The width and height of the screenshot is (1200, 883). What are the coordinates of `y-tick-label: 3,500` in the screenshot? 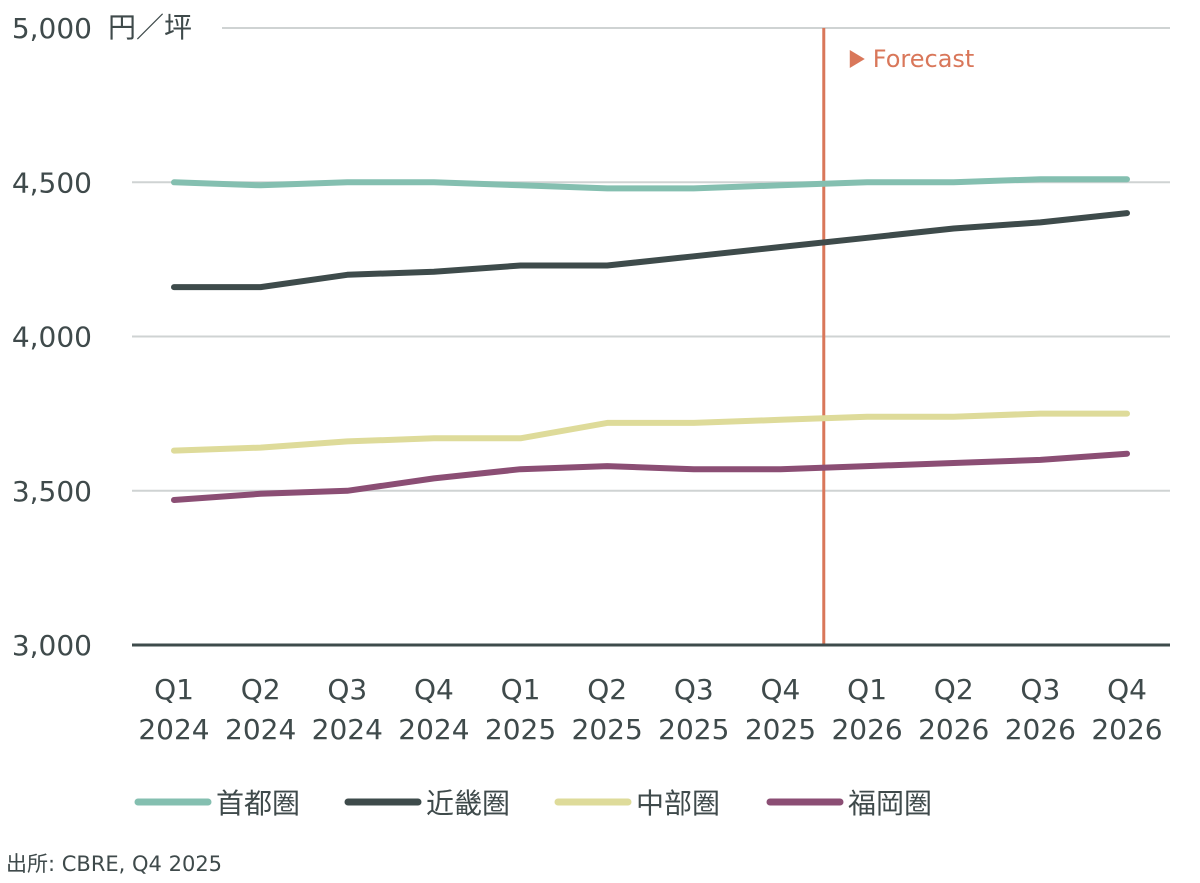 It's located at (52, 491).